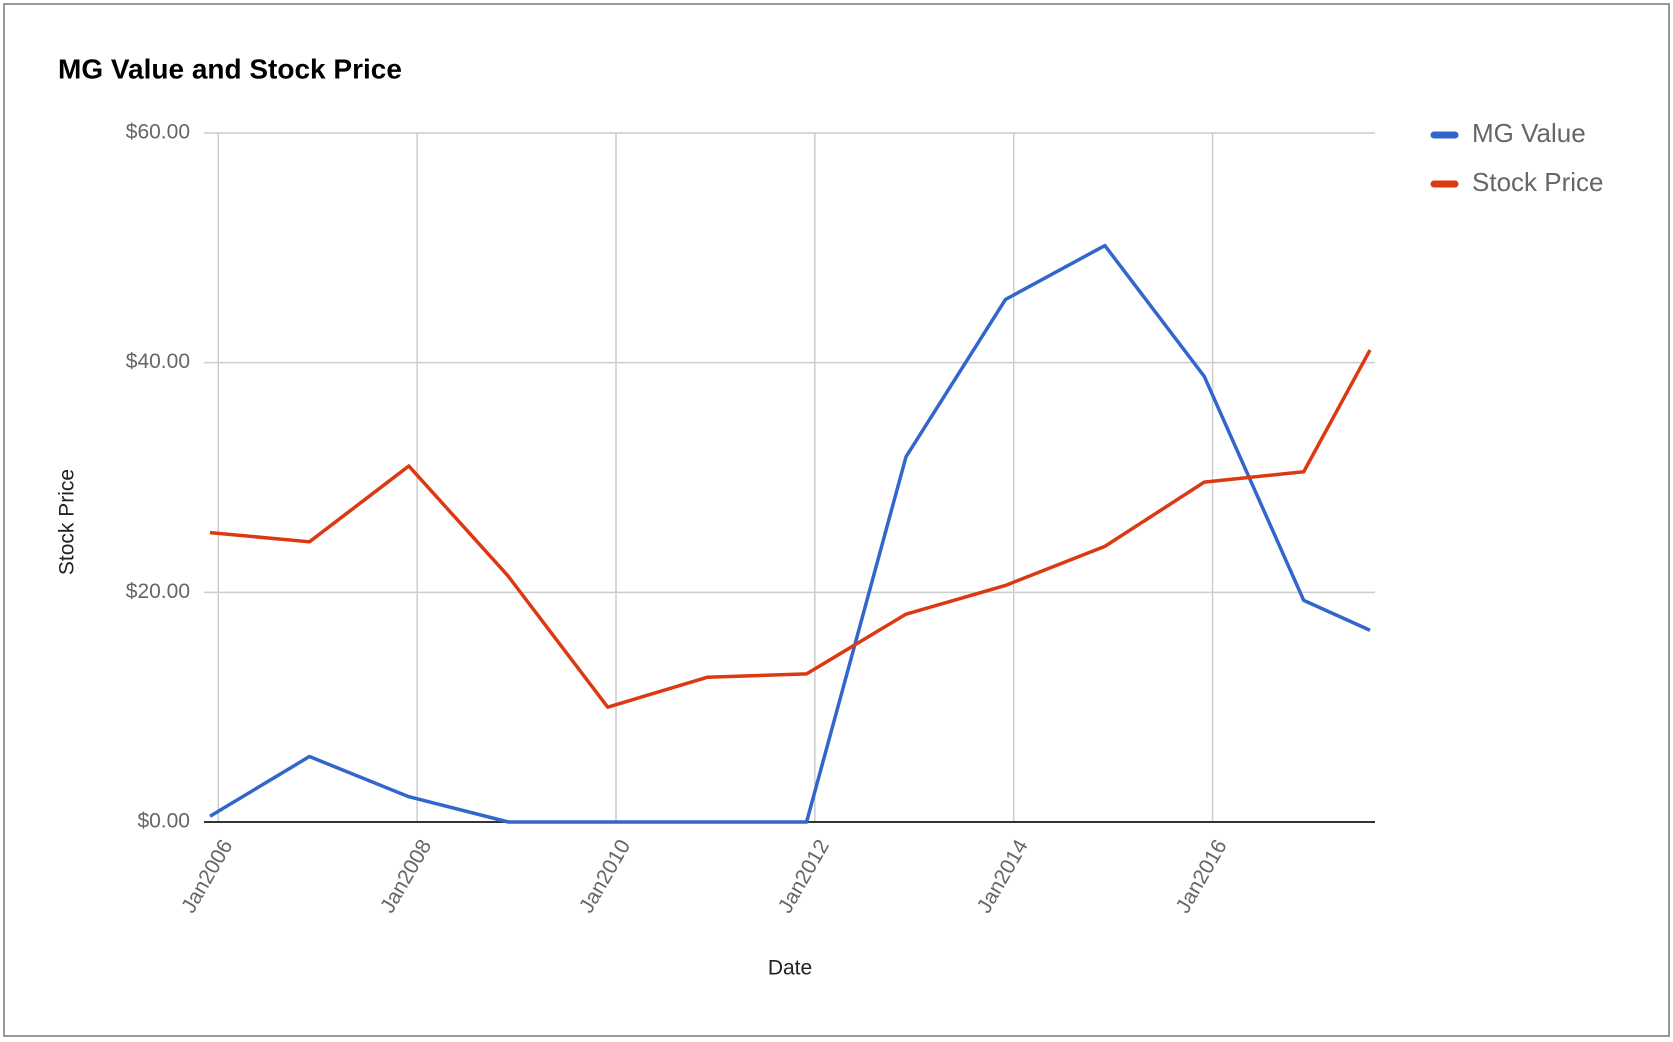 The height and width of the screenshot is (1042, 1673). I want to click on y-tick-label: $40.00, so click(158, 361).